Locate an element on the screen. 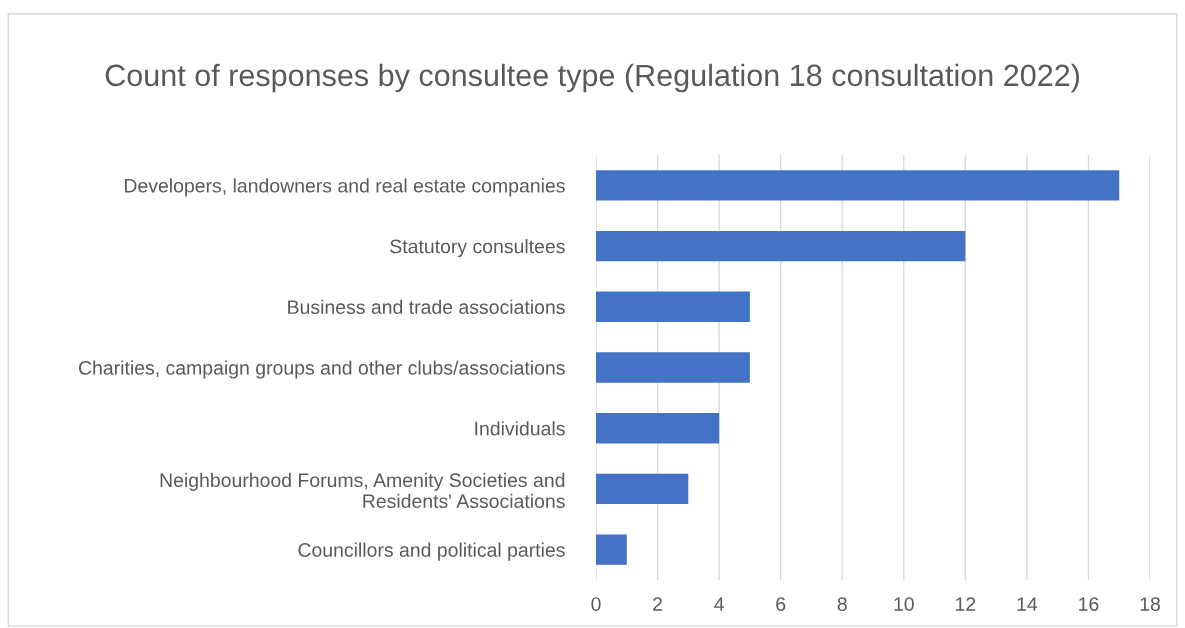 This screenshot has width=1185, height=628. y-tick-label: Developers, landowners and real estate companies is located at coordinates (344, 187).